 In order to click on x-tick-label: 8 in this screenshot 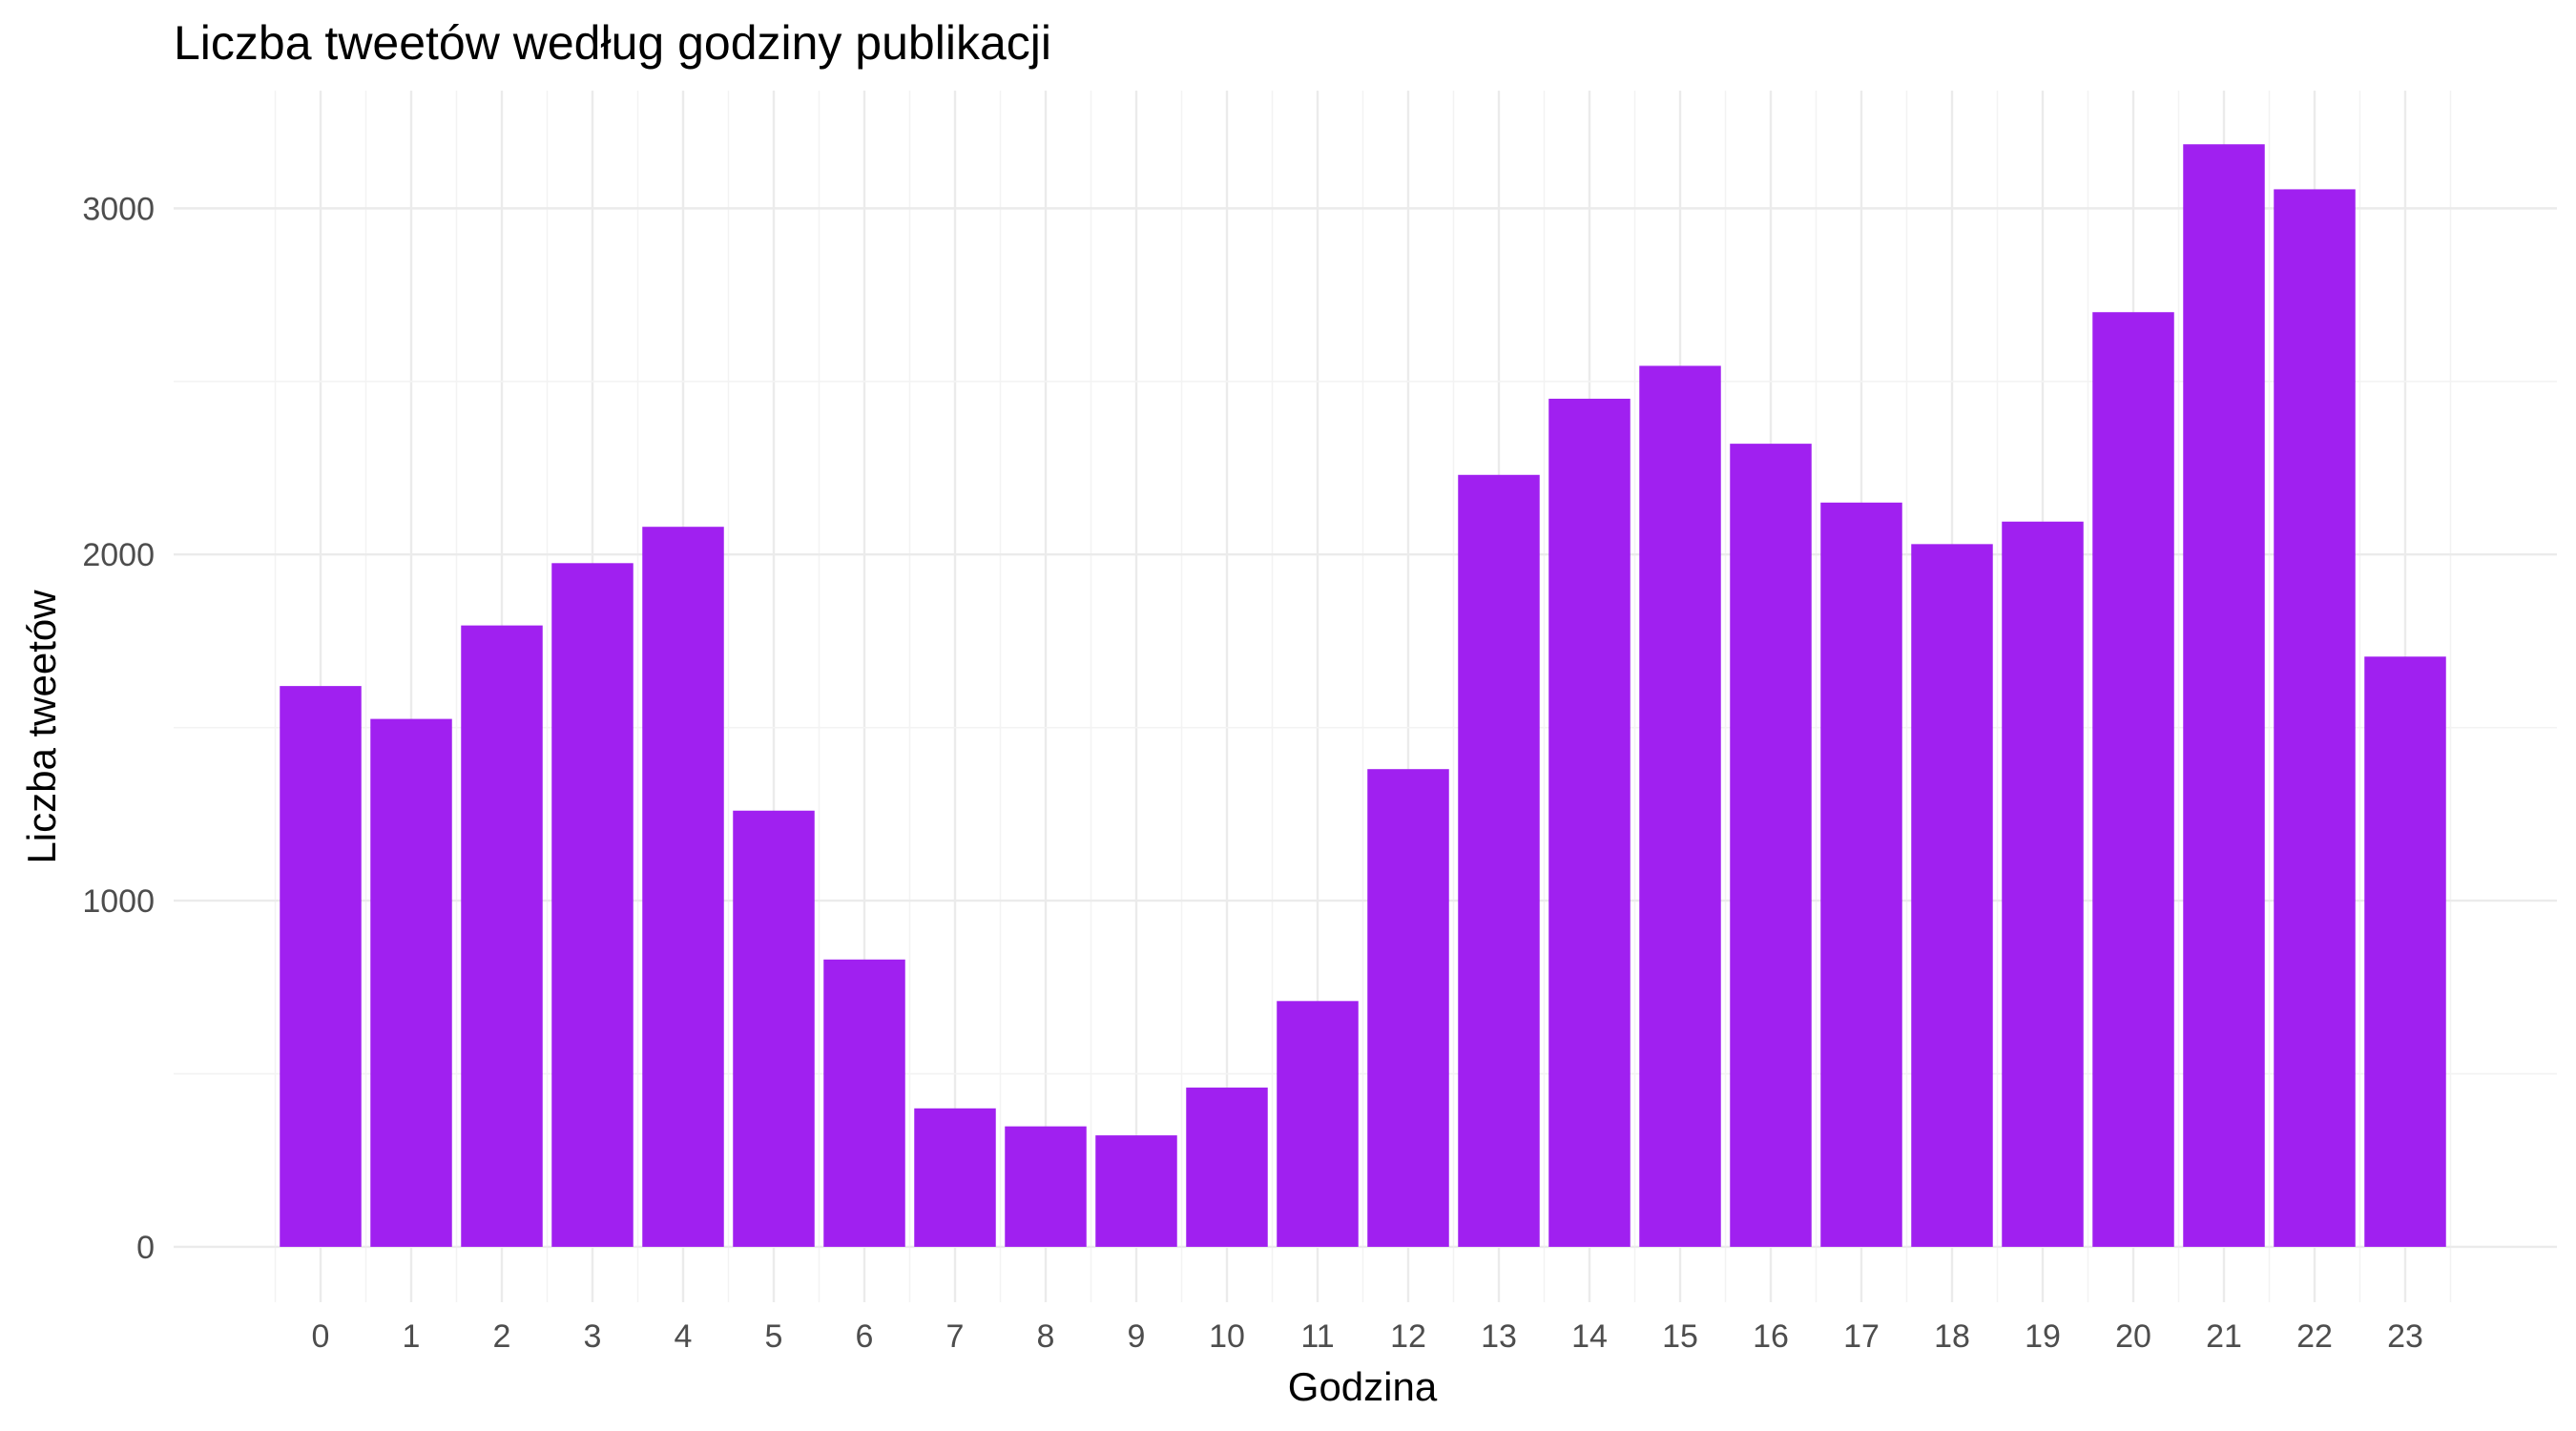, I will do `click(1046, 1336)`.